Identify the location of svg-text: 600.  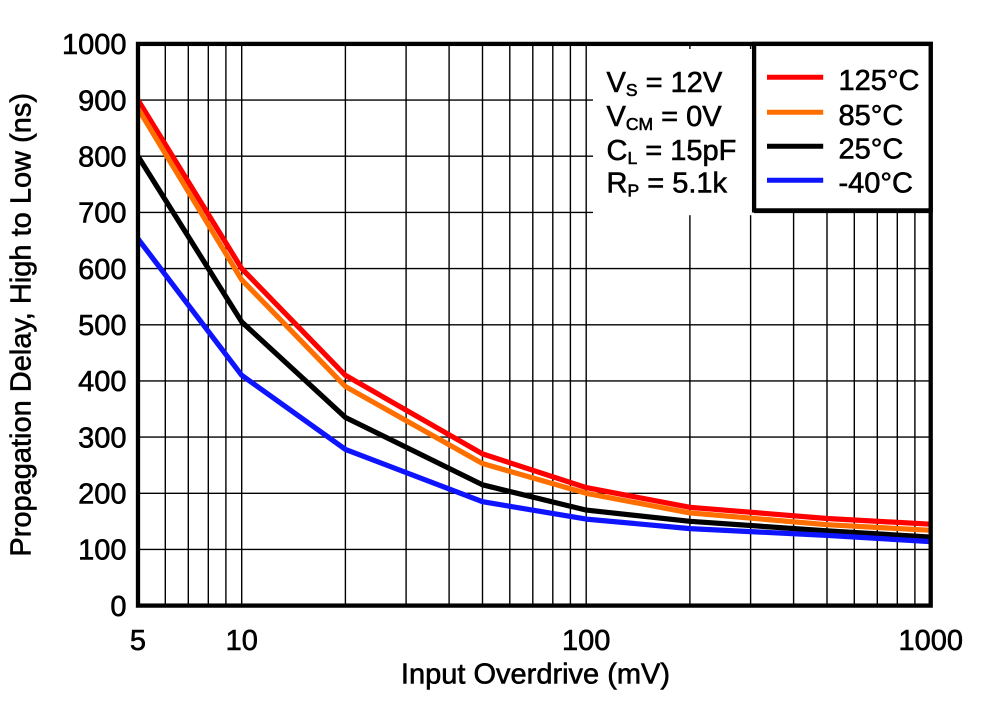
(102, 270).